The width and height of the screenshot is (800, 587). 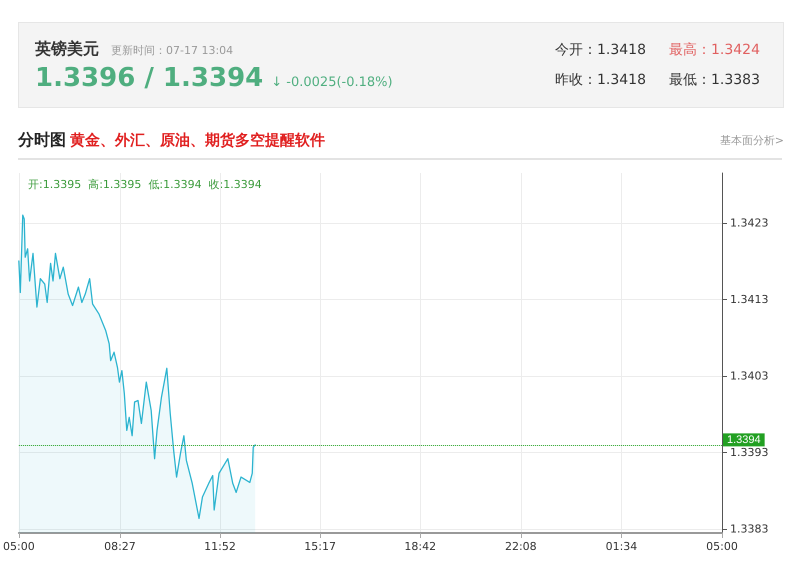 What do you see at coordinates (320, 546) in the screenshot?
I see `x-tick-label: 15:17` at bounding box center [320, 546].